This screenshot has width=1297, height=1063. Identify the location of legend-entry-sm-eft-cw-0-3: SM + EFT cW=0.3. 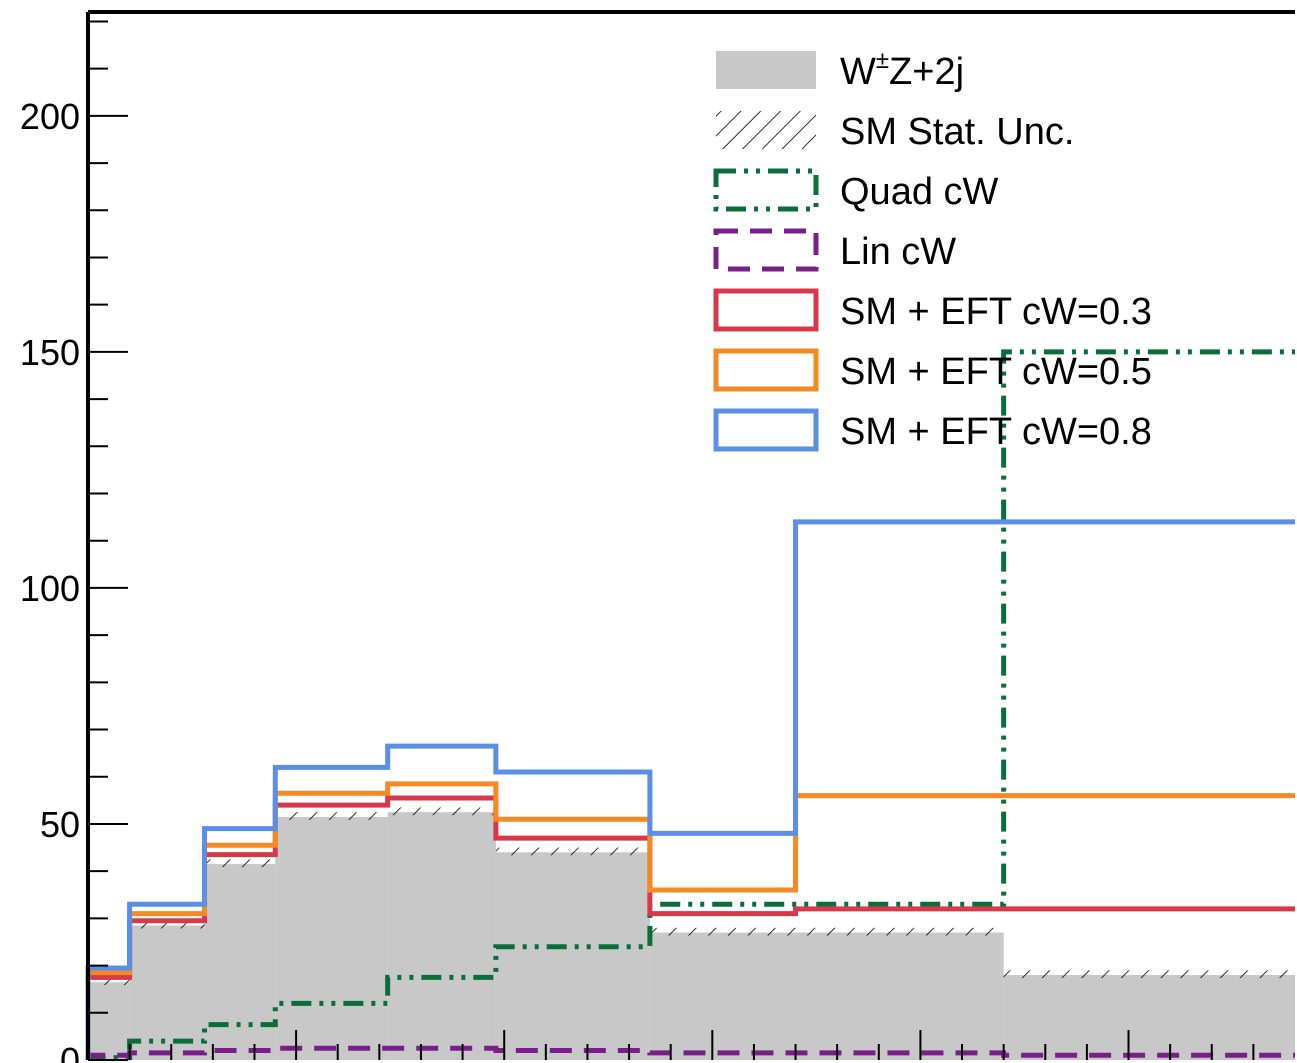
(934, 312).